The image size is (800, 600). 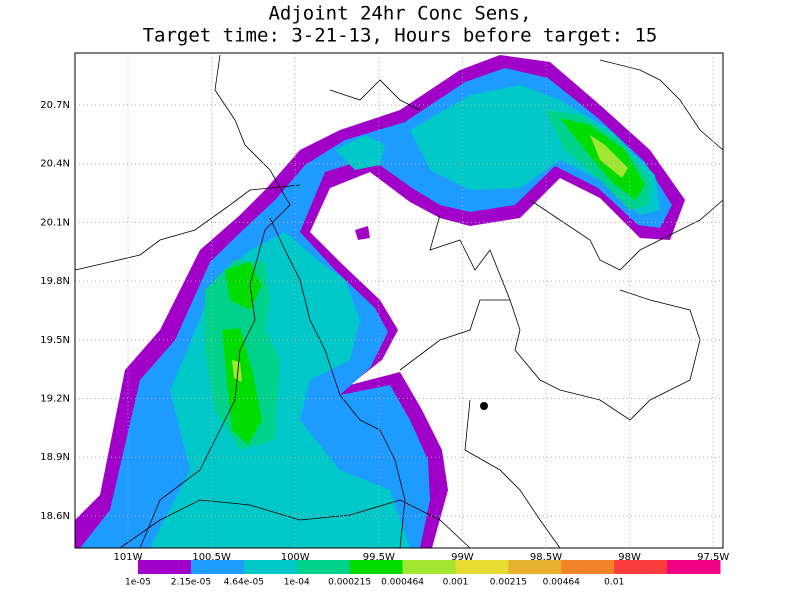 What do you see at coordinates (379, 557) in the screenshot?
I see `lon-label: 99.5W` at bounding box center [379, 557].